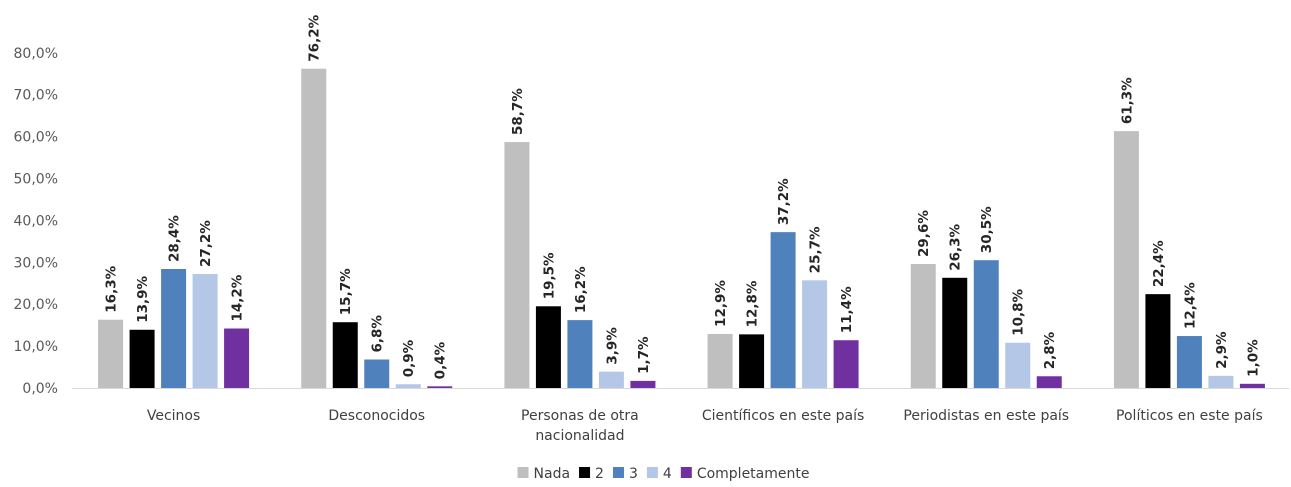  What do you see at coordinates (987, 229) in the screenshot?
I see `data-label: 30,5%` at bounding box center [987, 229].